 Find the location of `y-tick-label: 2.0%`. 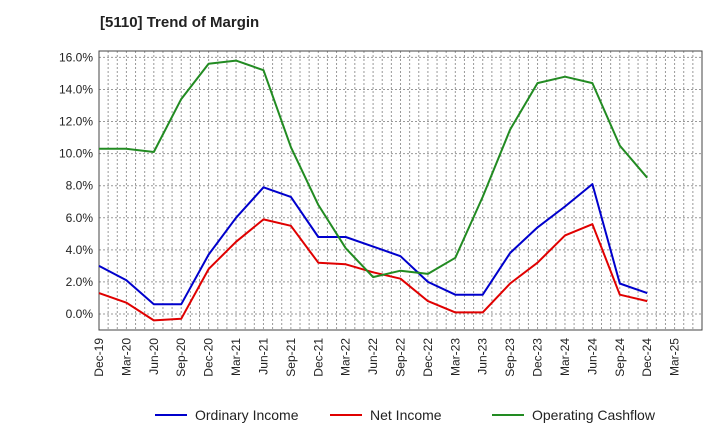

y-tick-label: 2.0% is located at coordinates (80, 282).